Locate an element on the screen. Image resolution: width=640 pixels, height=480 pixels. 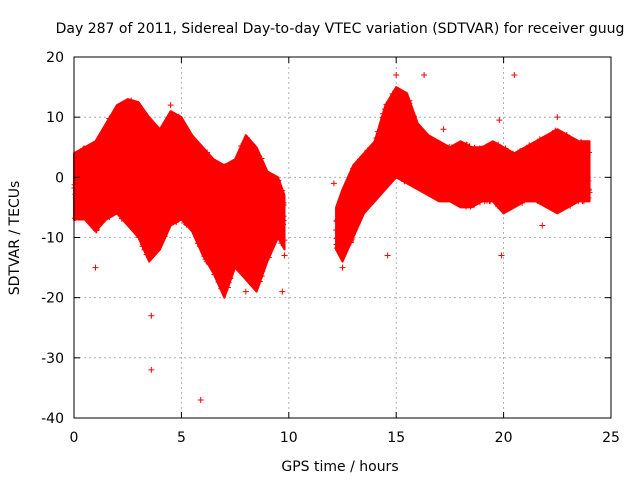
y-tick-label: 10 is located at coordinates (55, 118).